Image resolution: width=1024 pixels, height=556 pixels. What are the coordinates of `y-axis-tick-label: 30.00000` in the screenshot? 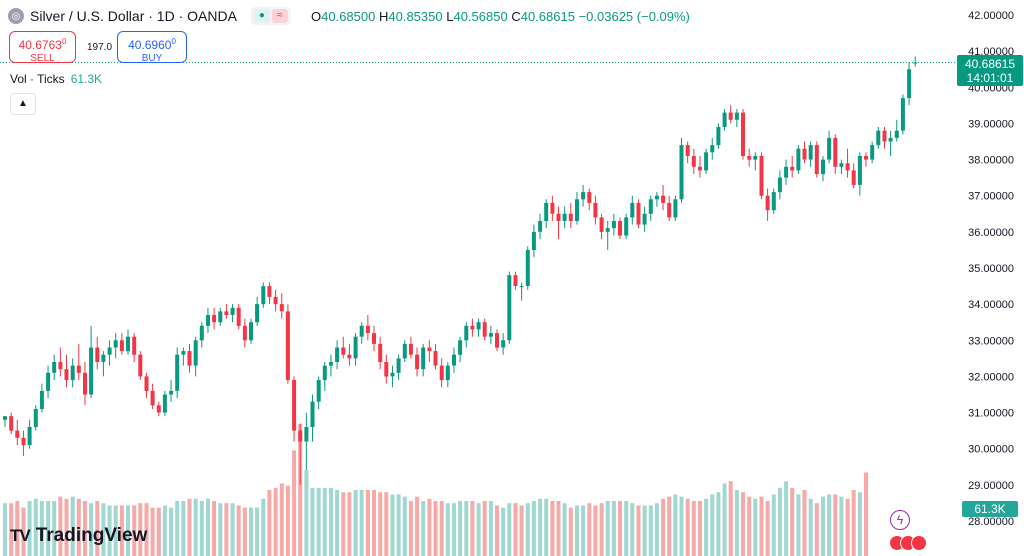 It's located at (991, 450).